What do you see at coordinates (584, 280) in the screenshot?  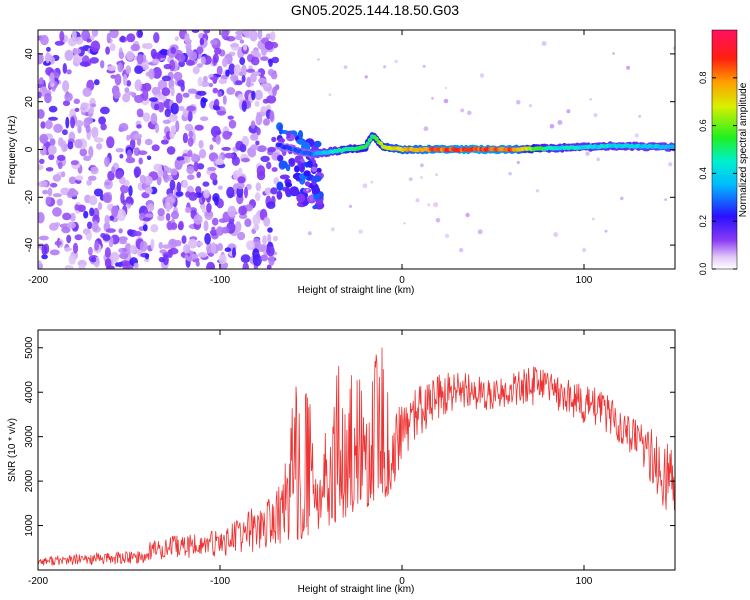 I see `heatmap-x-tick-label: 100` at bounding box center [584, 280].